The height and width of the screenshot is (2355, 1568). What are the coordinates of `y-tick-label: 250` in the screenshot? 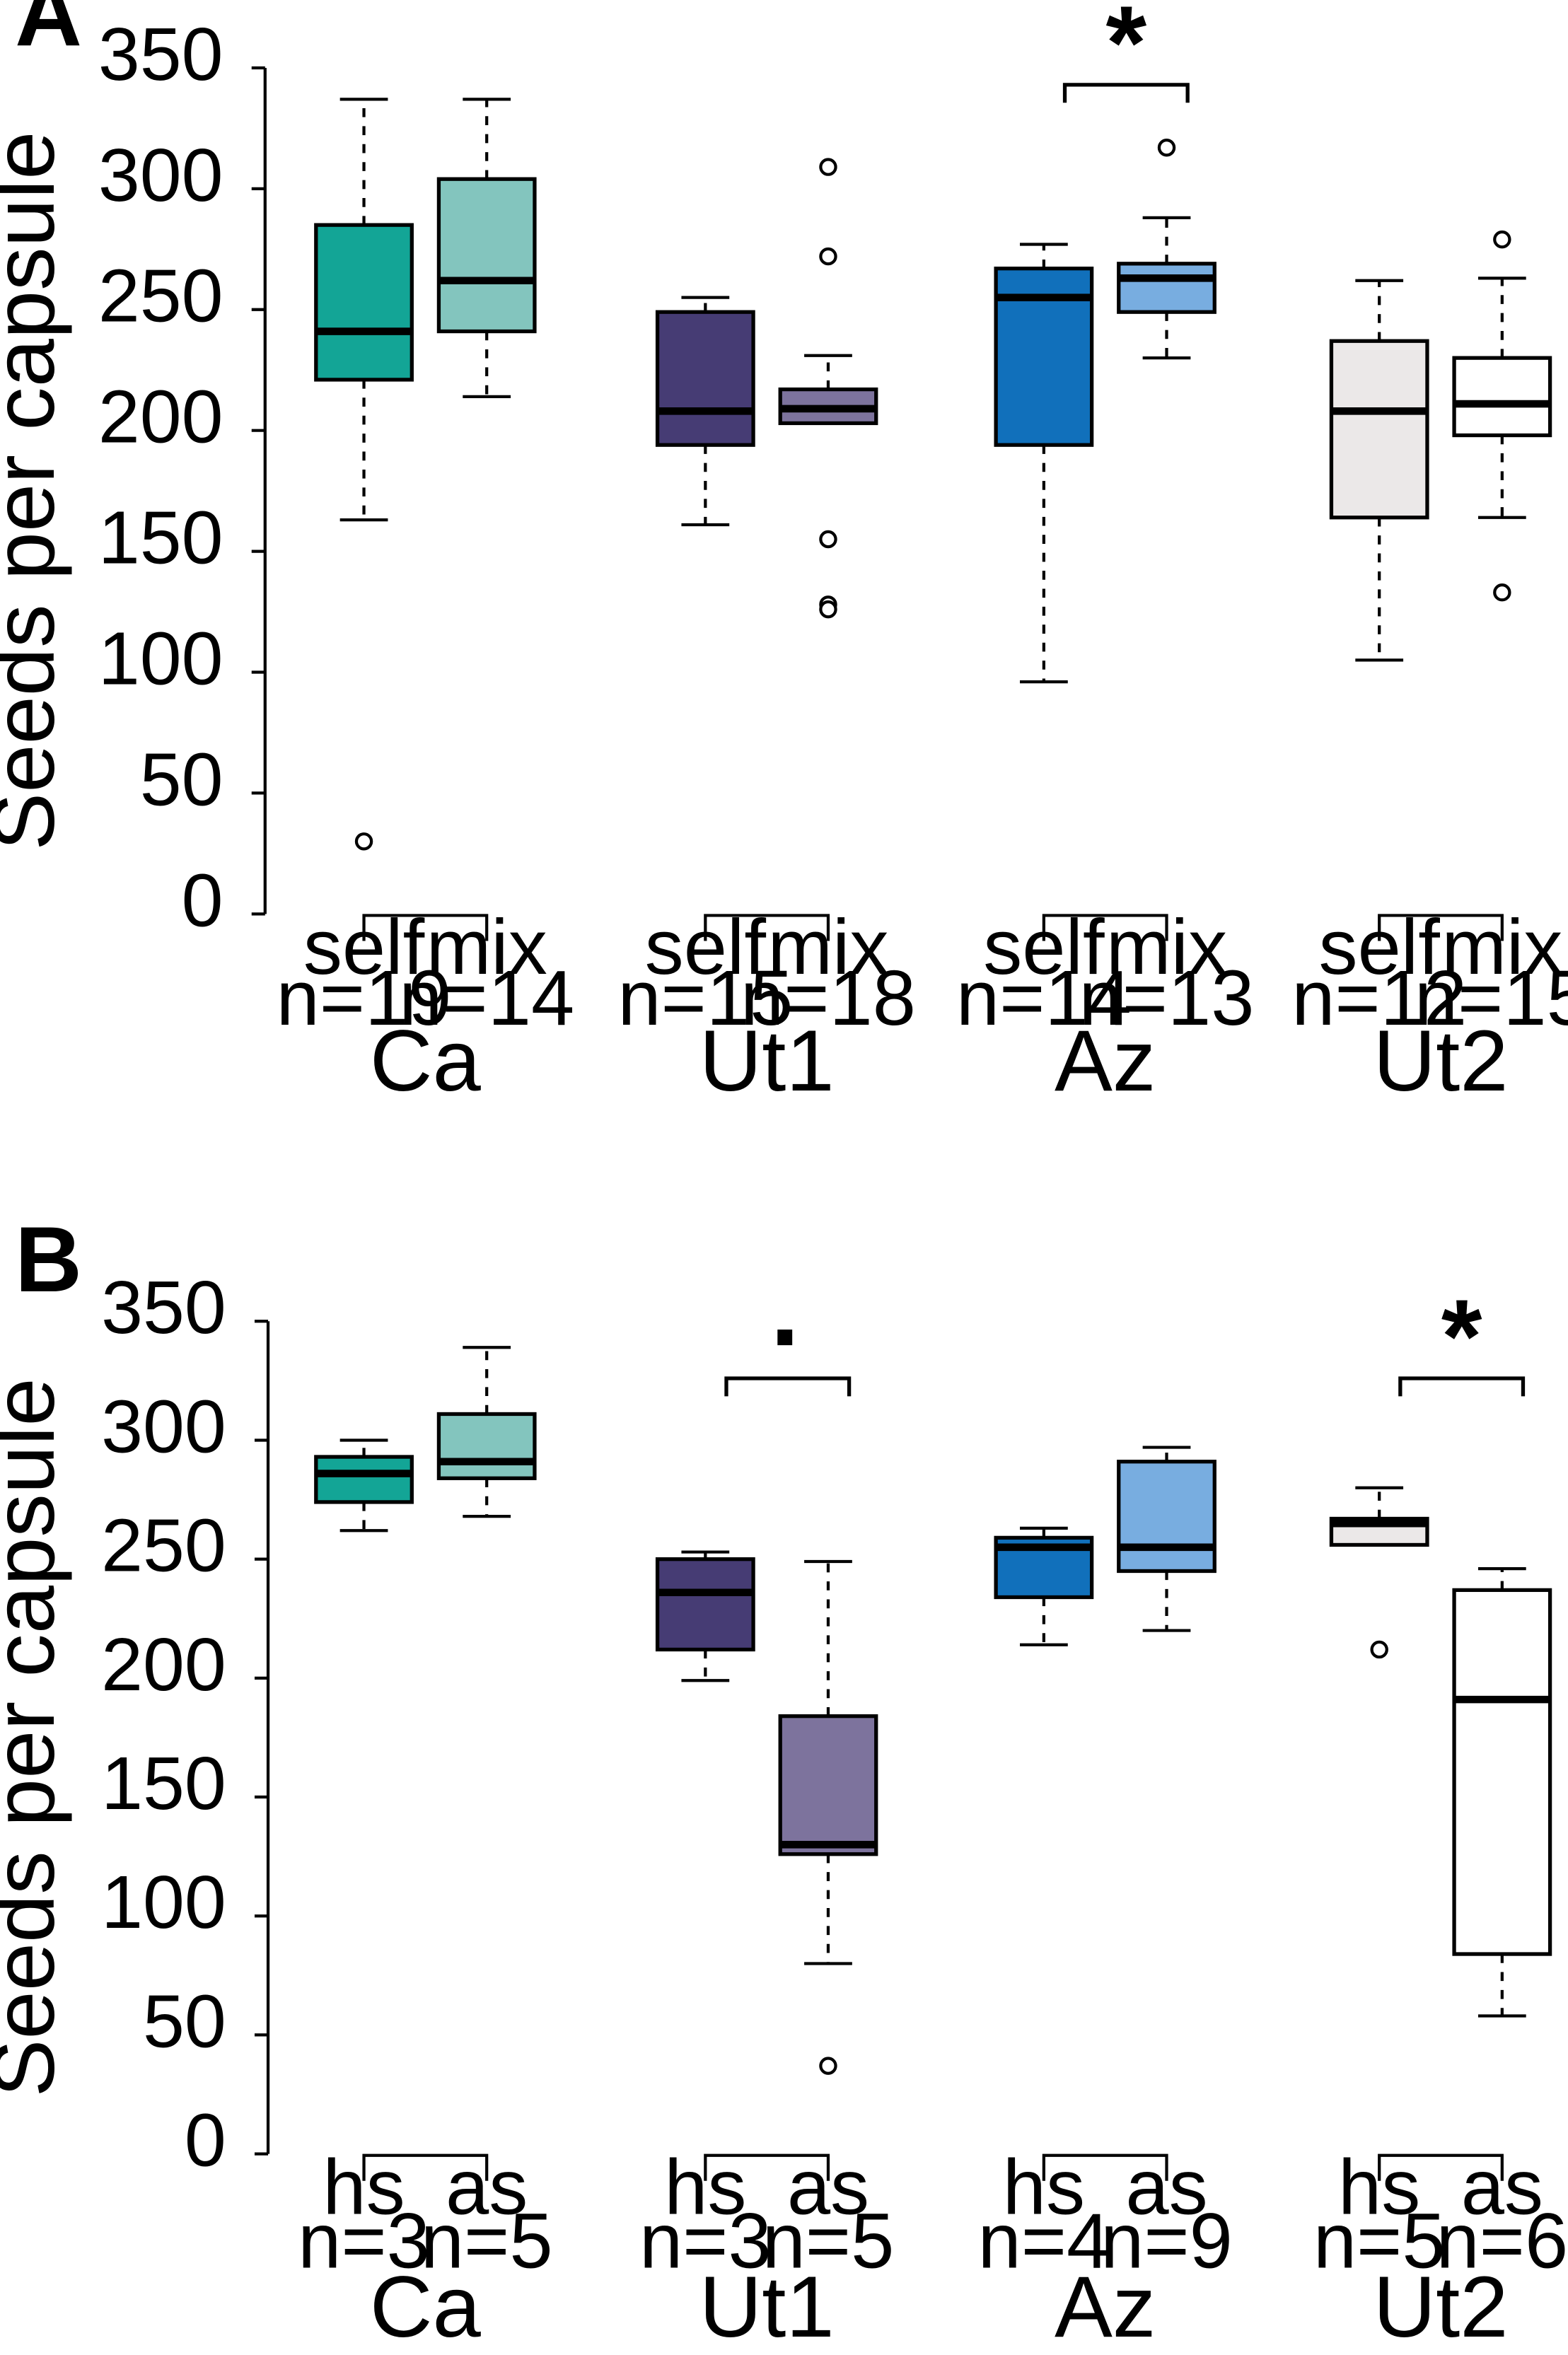 It's located at (164, 1546).